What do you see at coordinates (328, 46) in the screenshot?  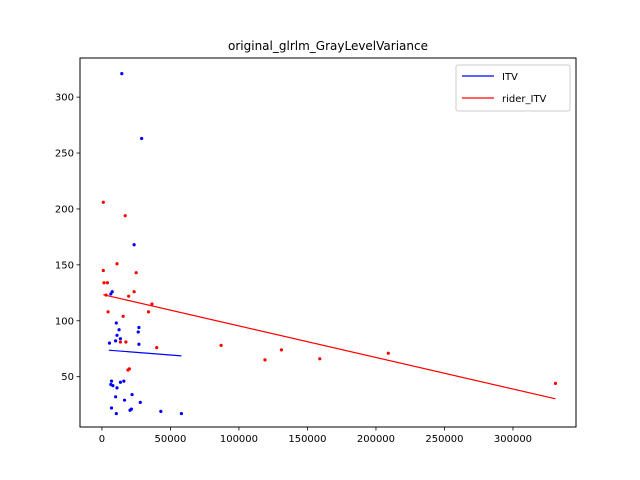 I see `chart-title: original_glrlm_GrayLevelVariance` at bounding box center [328, 46].